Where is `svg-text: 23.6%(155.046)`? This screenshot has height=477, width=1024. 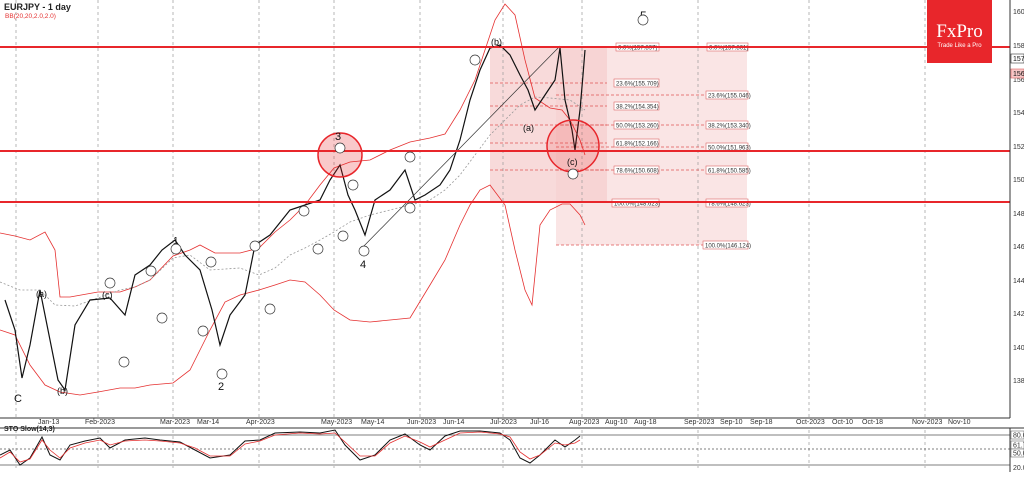 svg-text: 23.6%(155.046) is located at coordinates (729, 97).